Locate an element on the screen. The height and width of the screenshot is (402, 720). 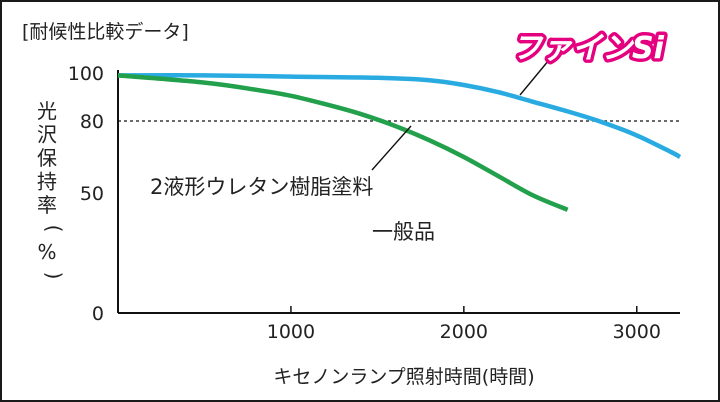
y-axis-label-char: 保 is located at coordinates (47, 158).